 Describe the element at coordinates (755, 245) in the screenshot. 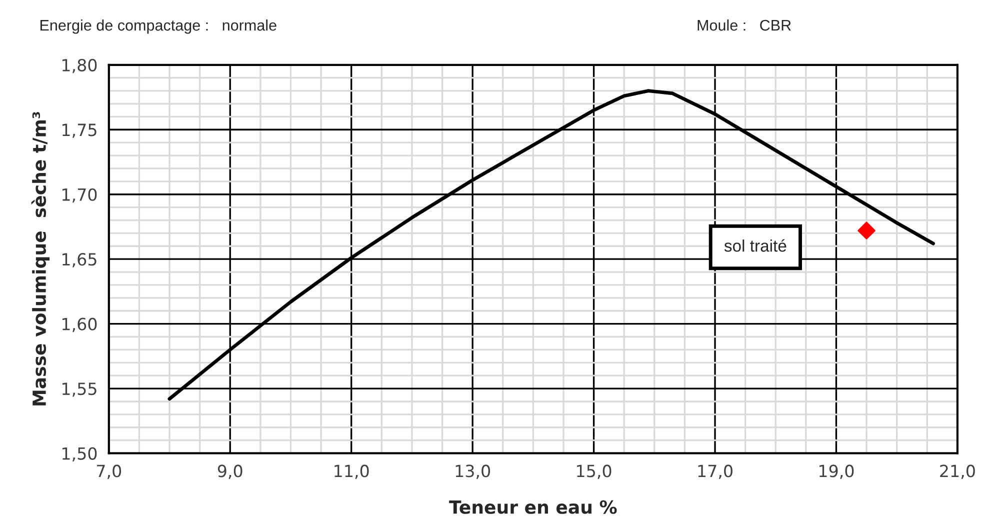

I see `text: sol traité` at that location.